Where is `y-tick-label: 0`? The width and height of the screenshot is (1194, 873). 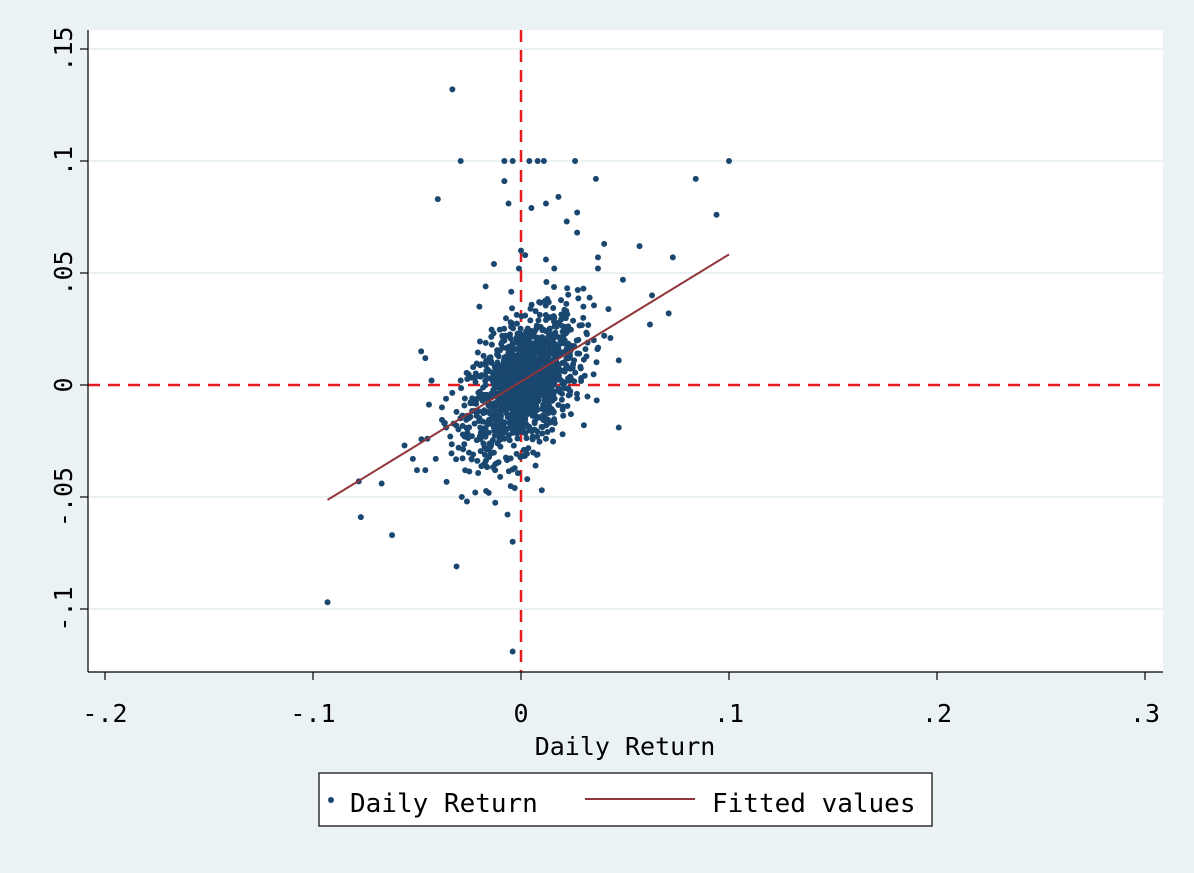
y-tick-label: 0 is located at coordinates (63, 384).